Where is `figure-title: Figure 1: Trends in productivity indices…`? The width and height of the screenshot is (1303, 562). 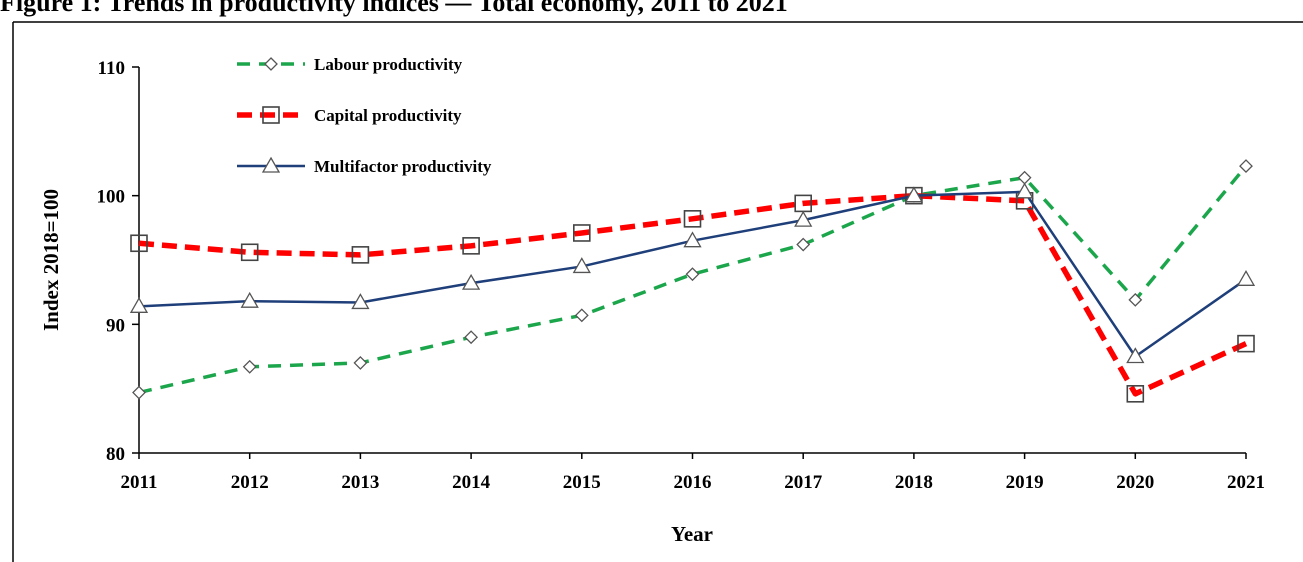
figure-title: Figure 1: Trends in productivity indices… is located at coordinates (394, 8).